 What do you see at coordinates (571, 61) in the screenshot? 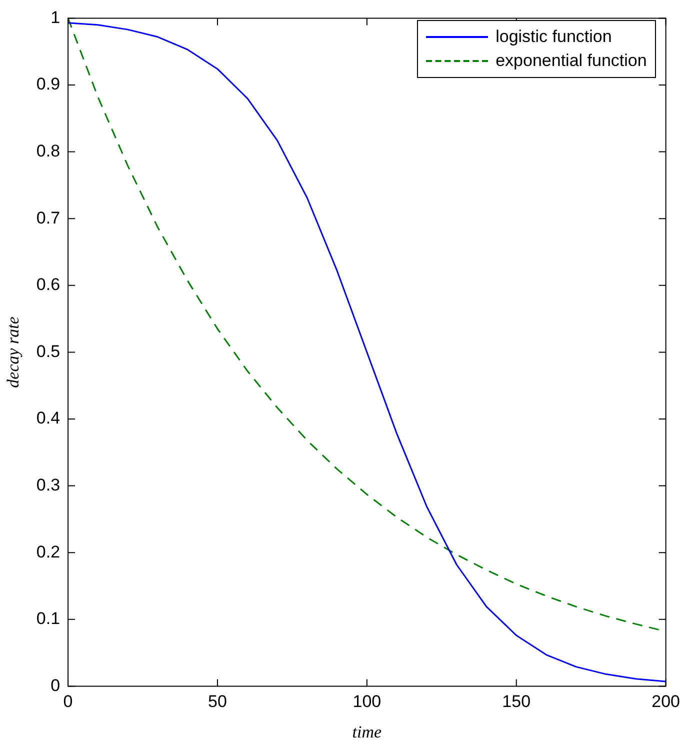
I see `legend-label: exponential function` at bounding box center [571, 61].